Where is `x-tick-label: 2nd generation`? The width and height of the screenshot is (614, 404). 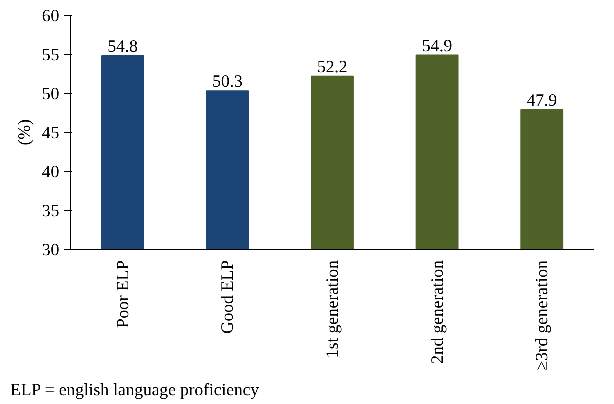 x-tick-label: 2nd generation is located at coordinates (437, 312).